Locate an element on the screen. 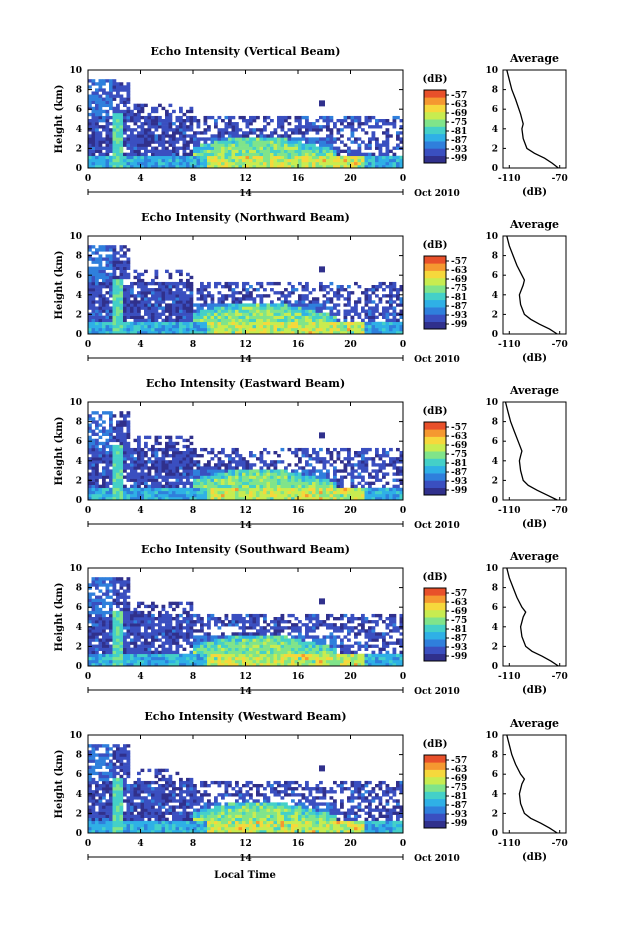  y-tick-label: 4 is located at coordinates (79, 296).